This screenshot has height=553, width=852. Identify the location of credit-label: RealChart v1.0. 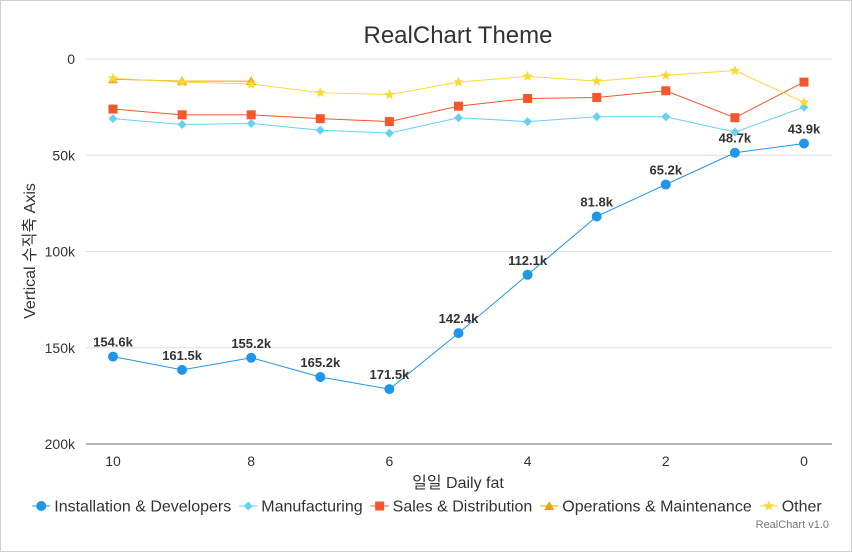
(792, 525).